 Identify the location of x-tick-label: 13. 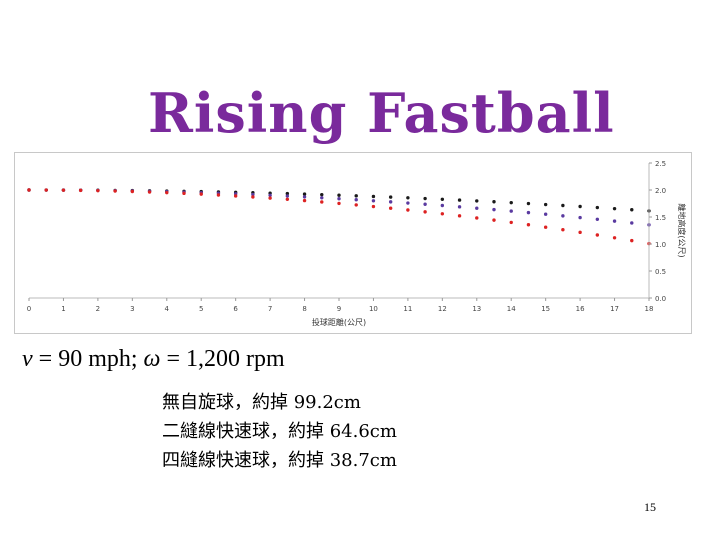
(476, 309).